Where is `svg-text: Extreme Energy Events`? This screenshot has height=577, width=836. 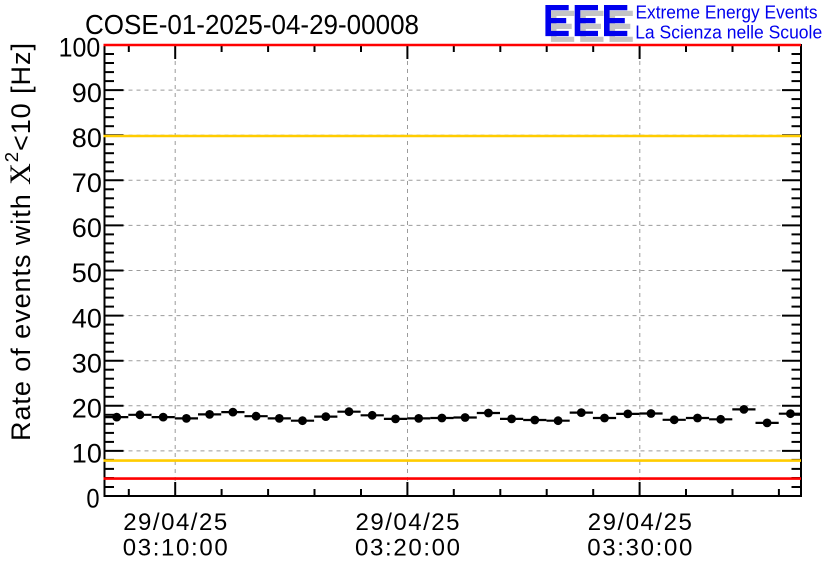
svg-text: Extreme Energy Events is located at coordinates (727, 12).